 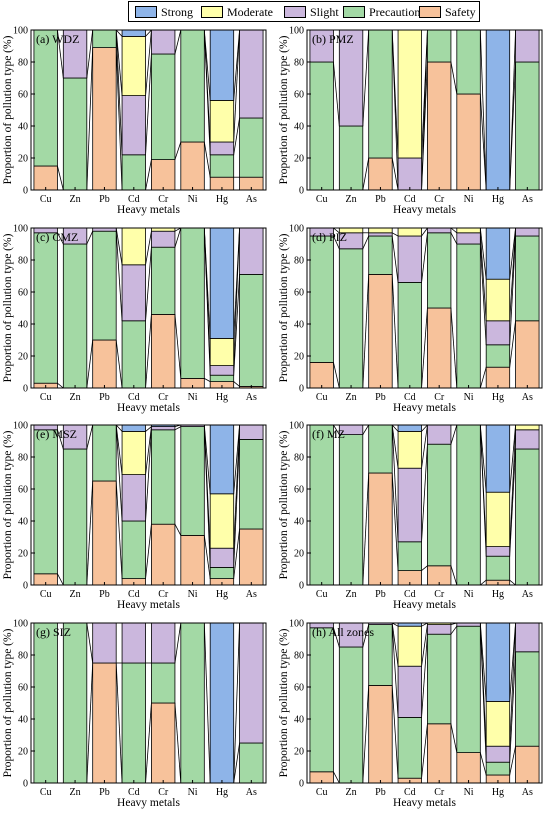 What do you see at coordinates (498, 519) in the screenshot?
I see `panel-f-mz-bar-hg-moderate` at bounding box center [498, 519].